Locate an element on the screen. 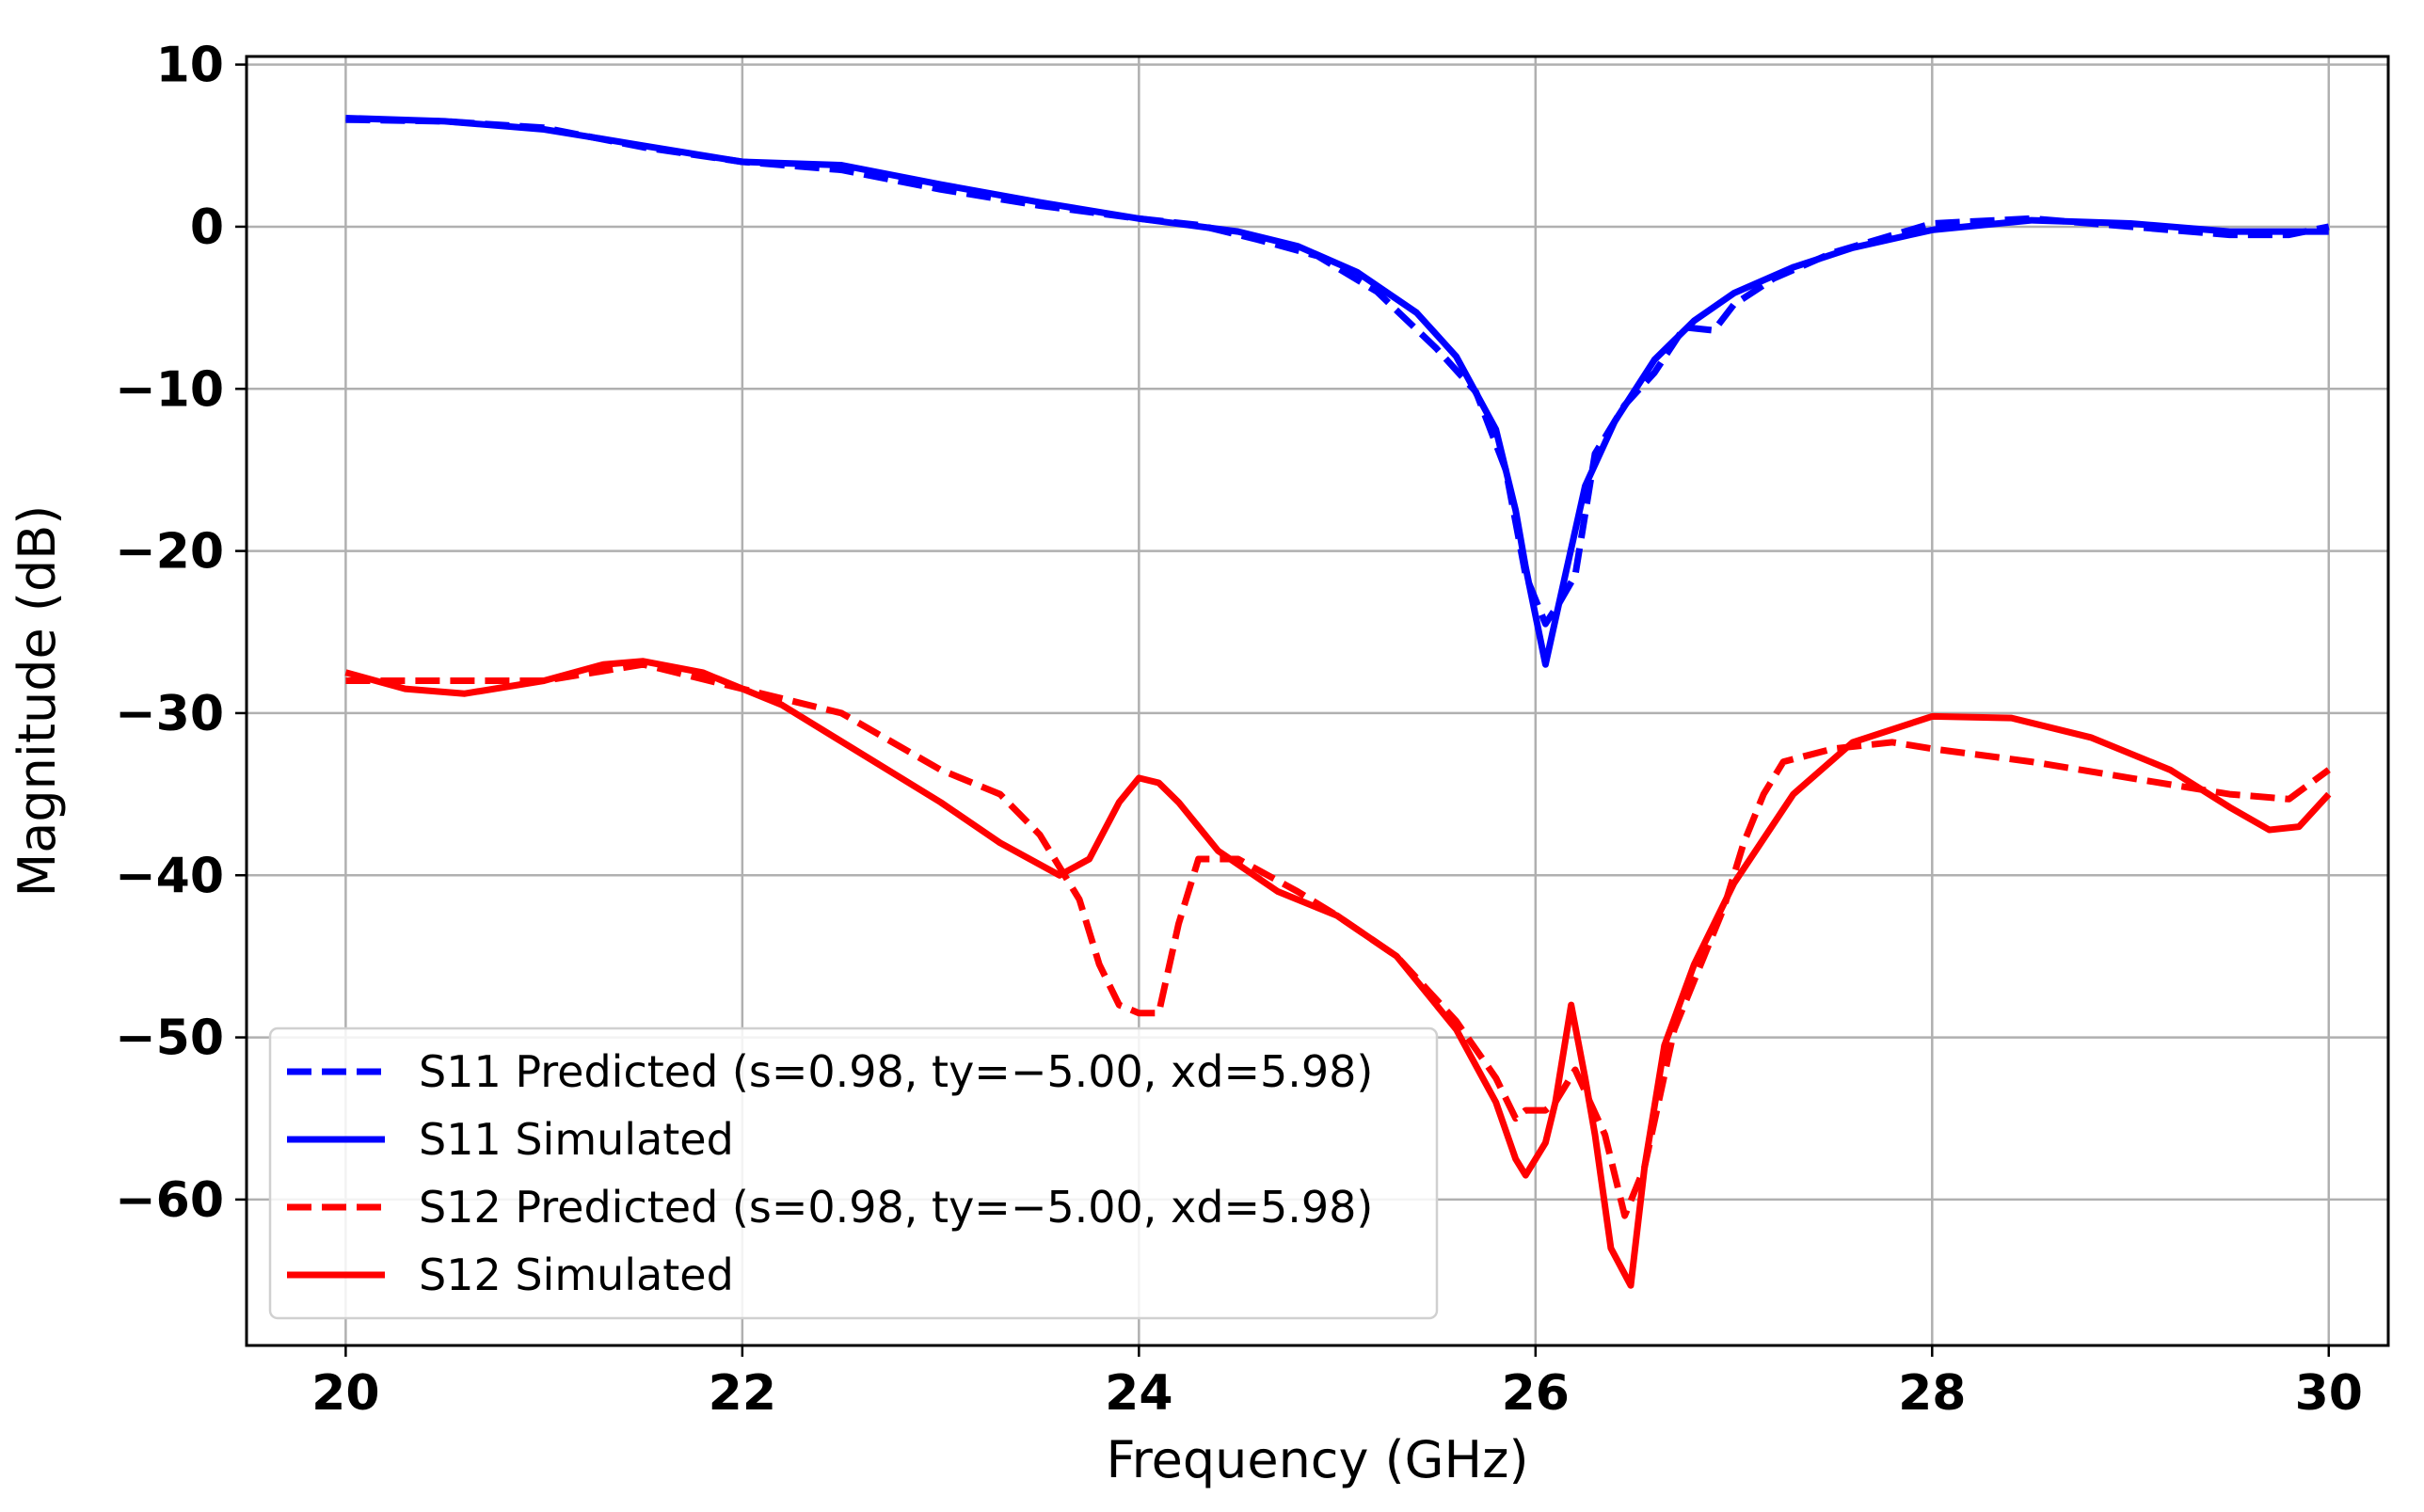 The width and height of the screenshot is (2424, 1512). x-tick-label: 28 is located at coordinates (1932, 1394).